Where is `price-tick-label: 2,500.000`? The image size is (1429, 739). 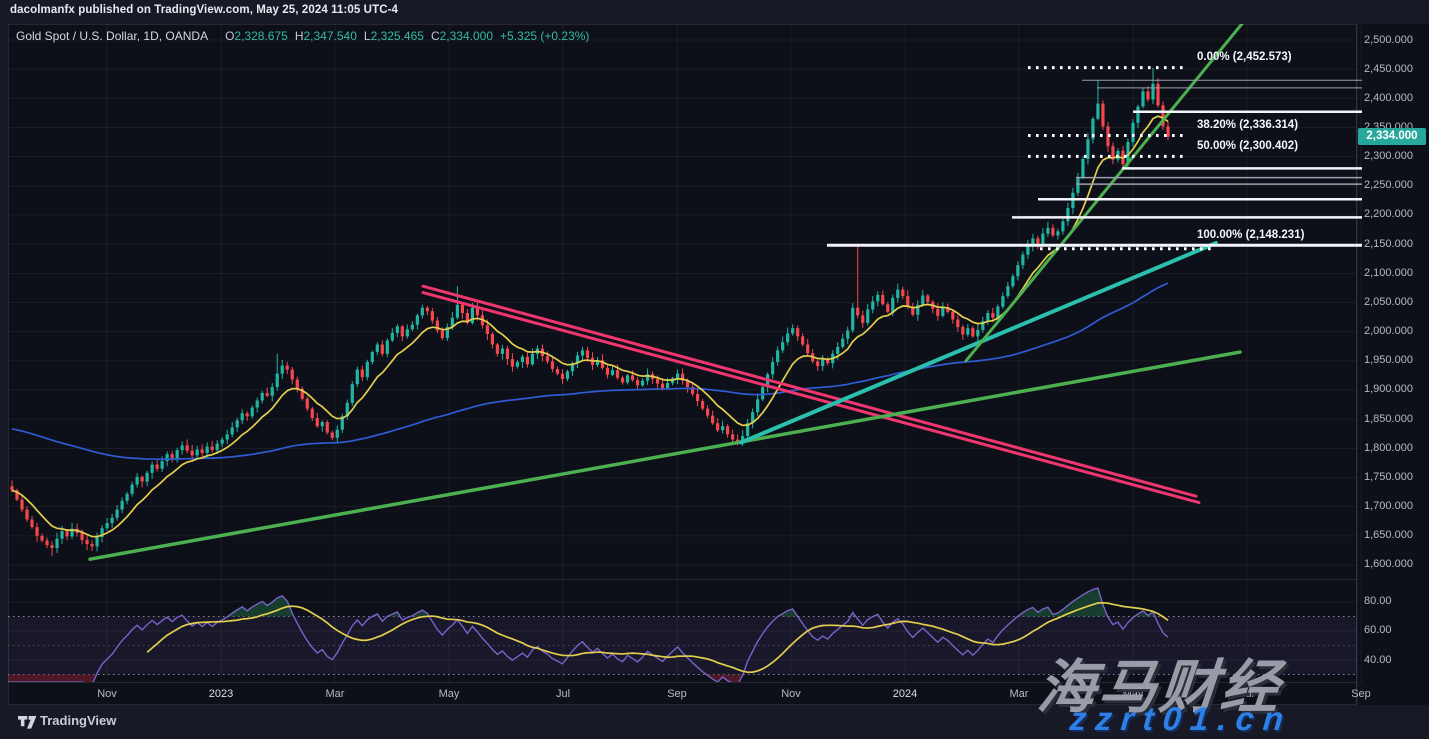
price-tick-label: 2,500.000 is located at coordinates (1388, 39).